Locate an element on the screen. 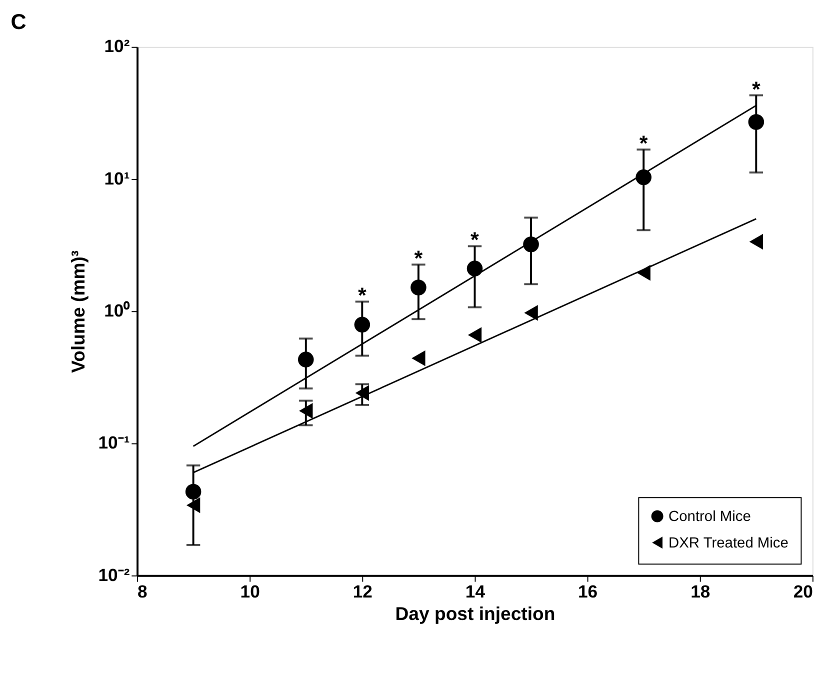  legend-label: Control Mice is located at coordinates (709, 517).